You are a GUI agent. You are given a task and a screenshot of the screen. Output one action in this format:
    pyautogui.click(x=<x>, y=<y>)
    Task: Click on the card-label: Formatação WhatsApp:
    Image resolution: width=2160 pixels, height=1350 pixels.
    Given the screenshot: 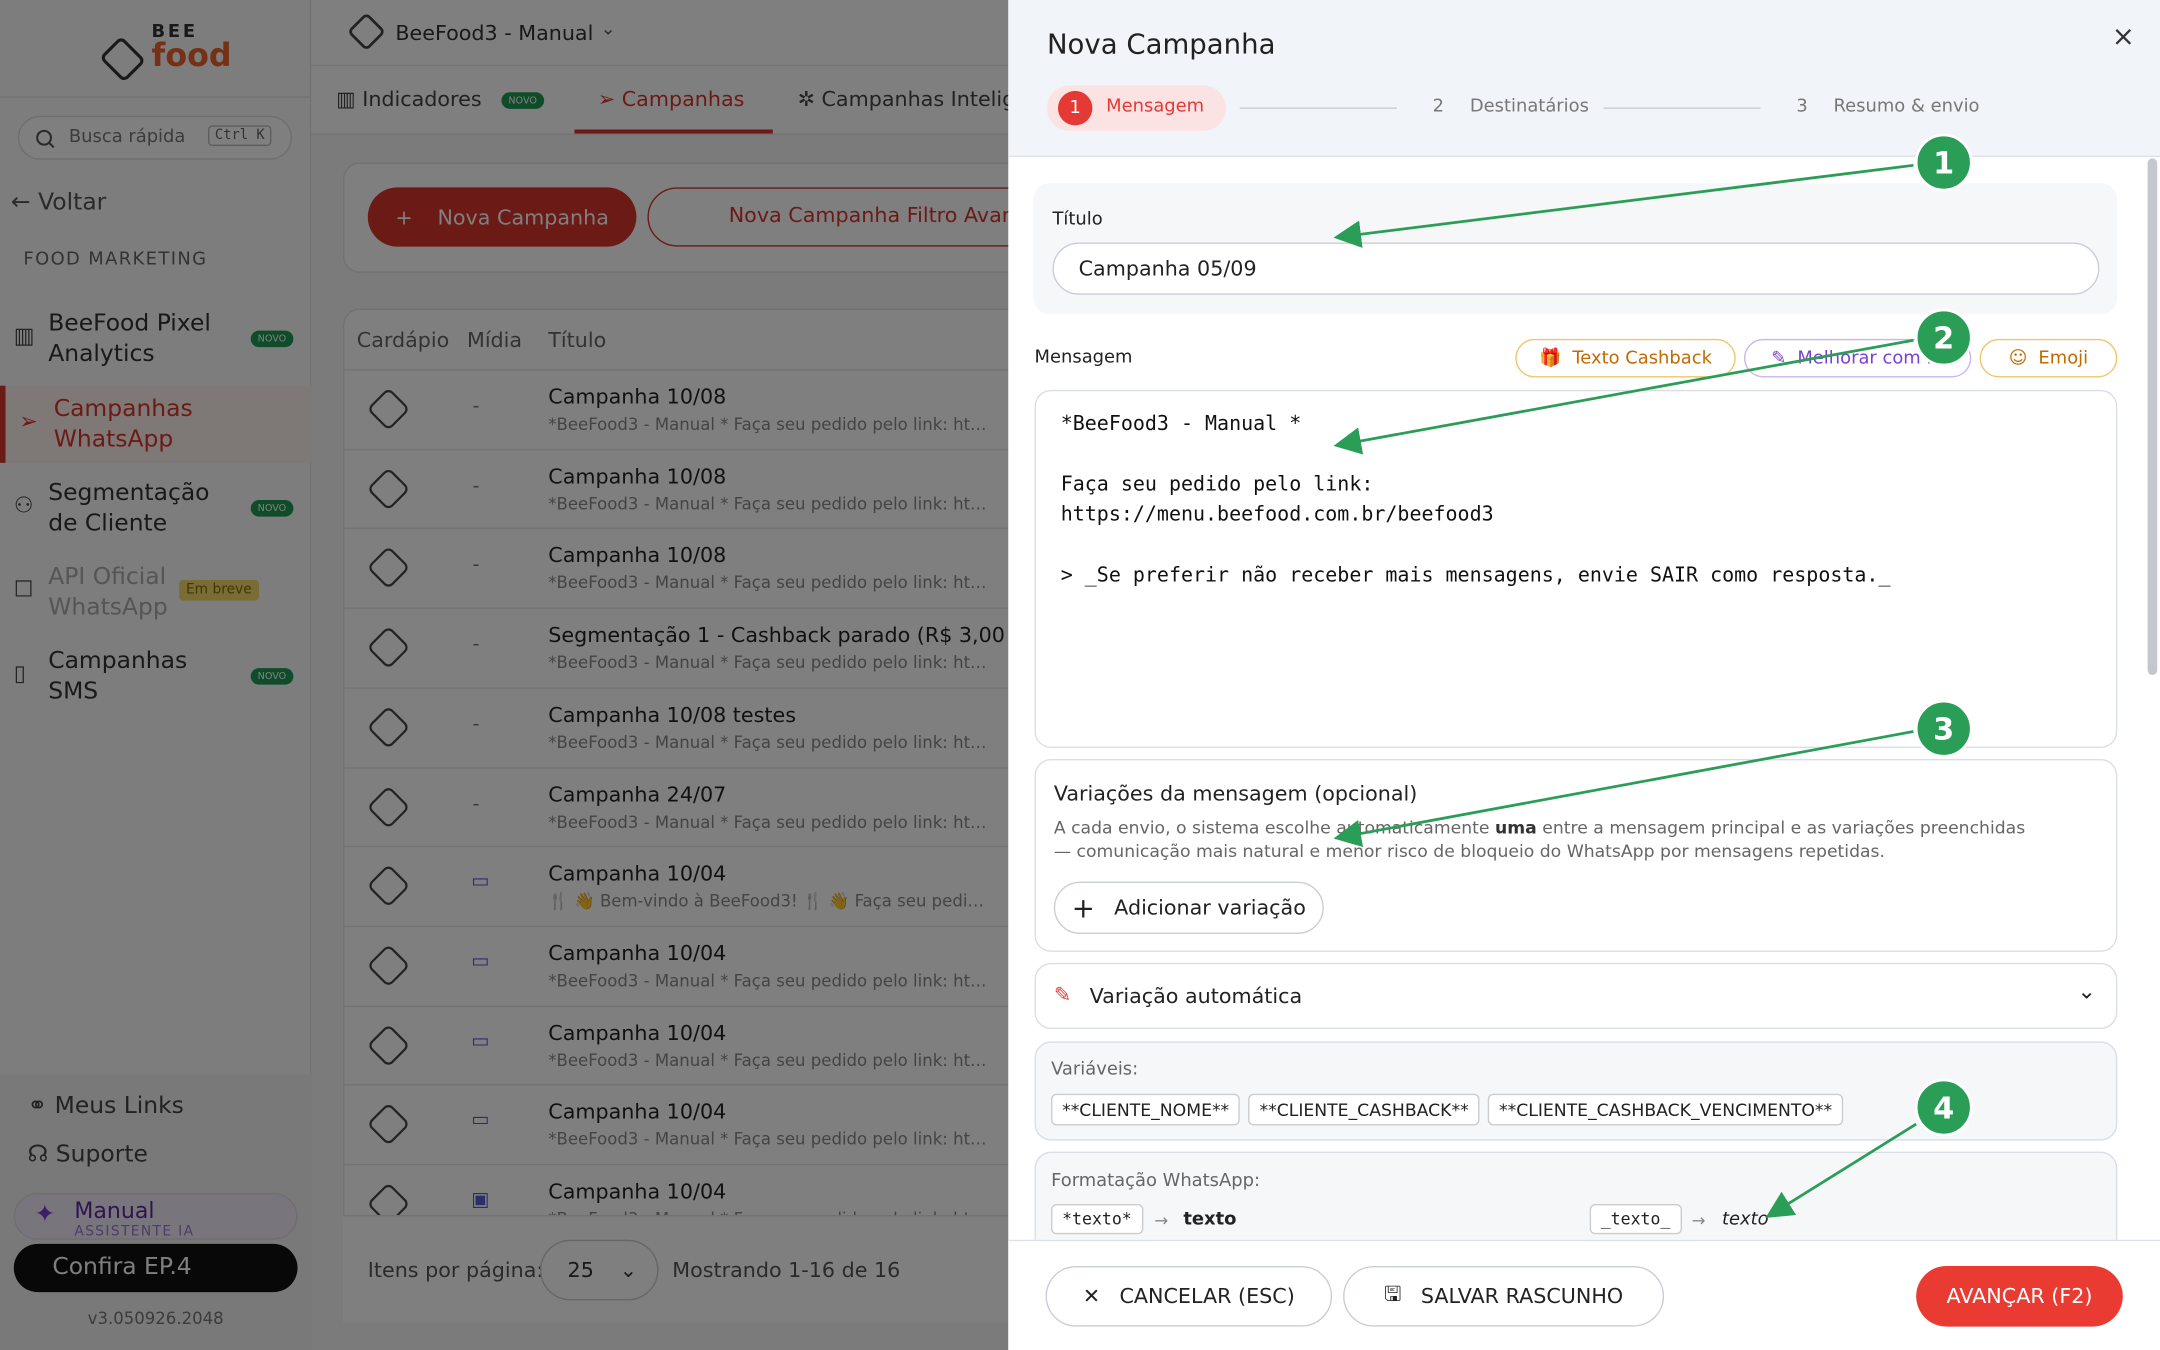 What is the action you would take?
    pyautogui.click(x=1156, y=1181)
    